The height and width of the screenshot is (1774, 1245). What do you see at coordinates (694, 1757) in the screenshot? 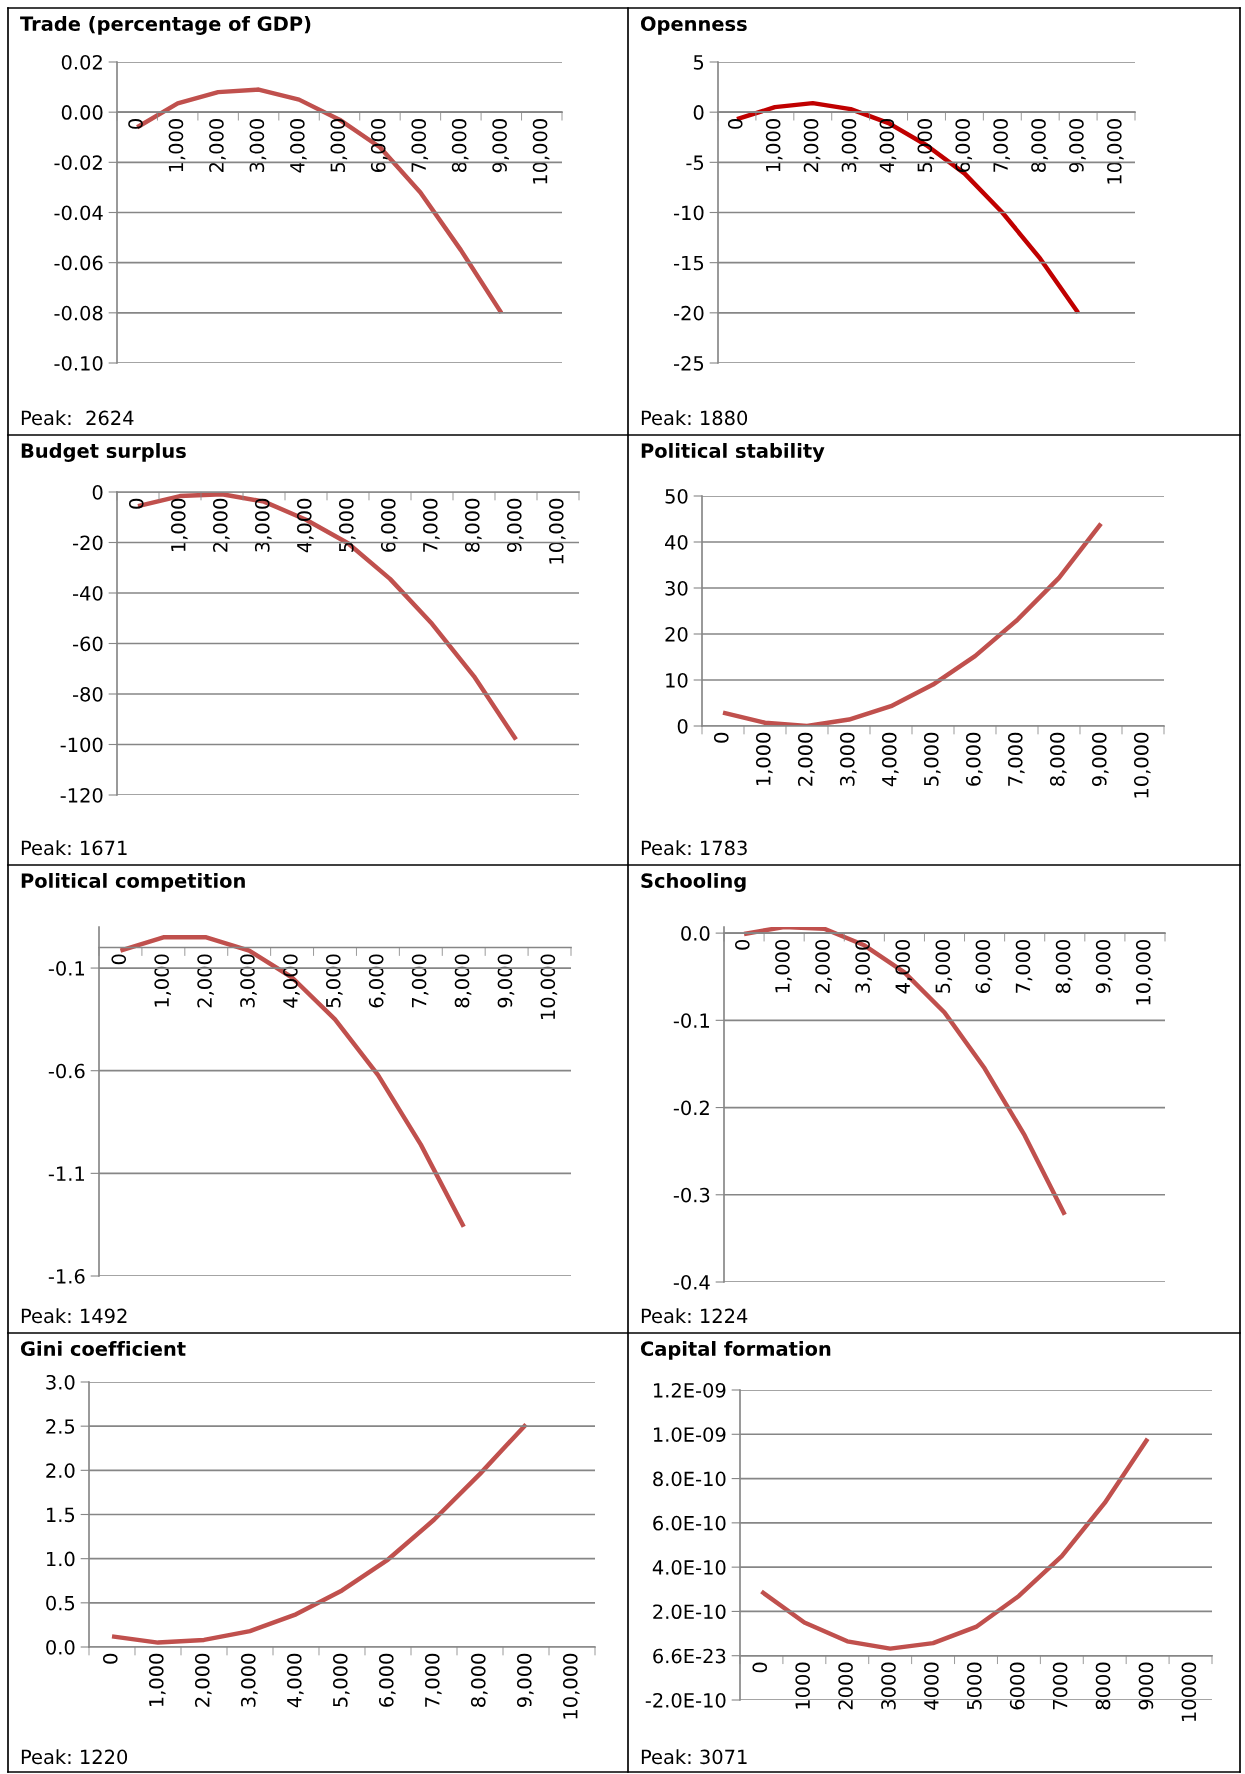
I see `text: Peak: 3071` at bounding box center [694, 1757].